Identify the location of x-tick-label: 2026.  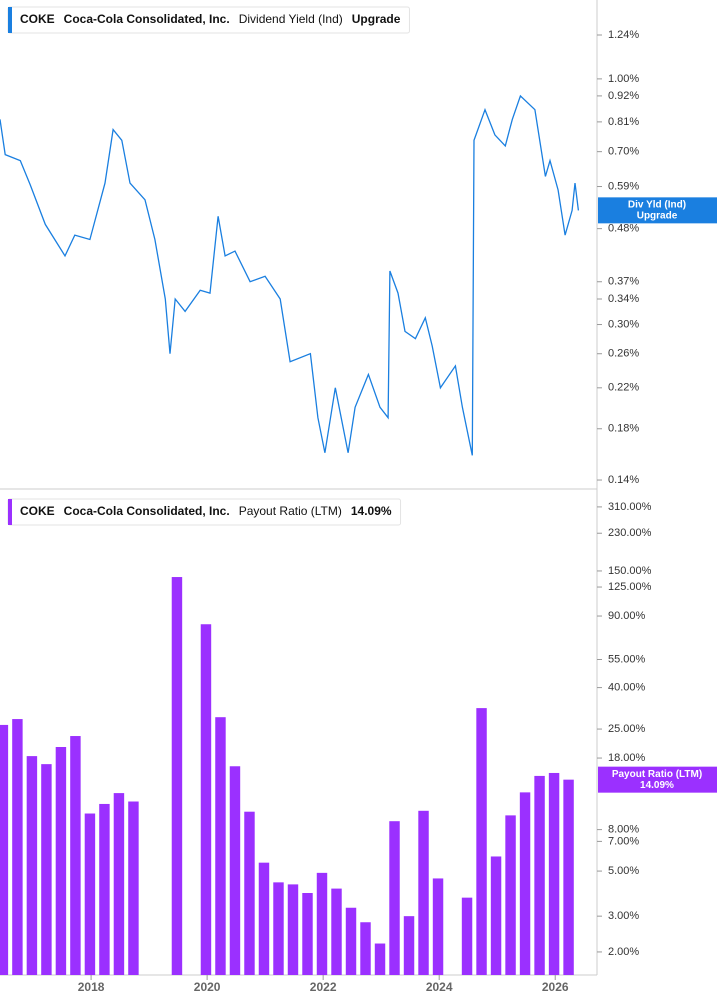
(555, 987).